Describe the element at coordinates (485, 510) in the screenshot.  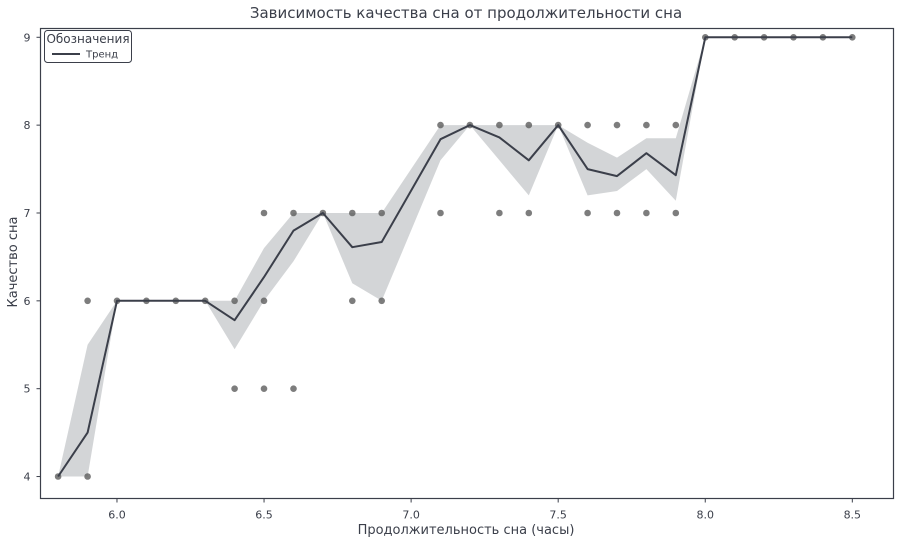
I see `x-axis-ticks: 6.0 6.5 7.0 7.5 8.0 8.5` at that location.